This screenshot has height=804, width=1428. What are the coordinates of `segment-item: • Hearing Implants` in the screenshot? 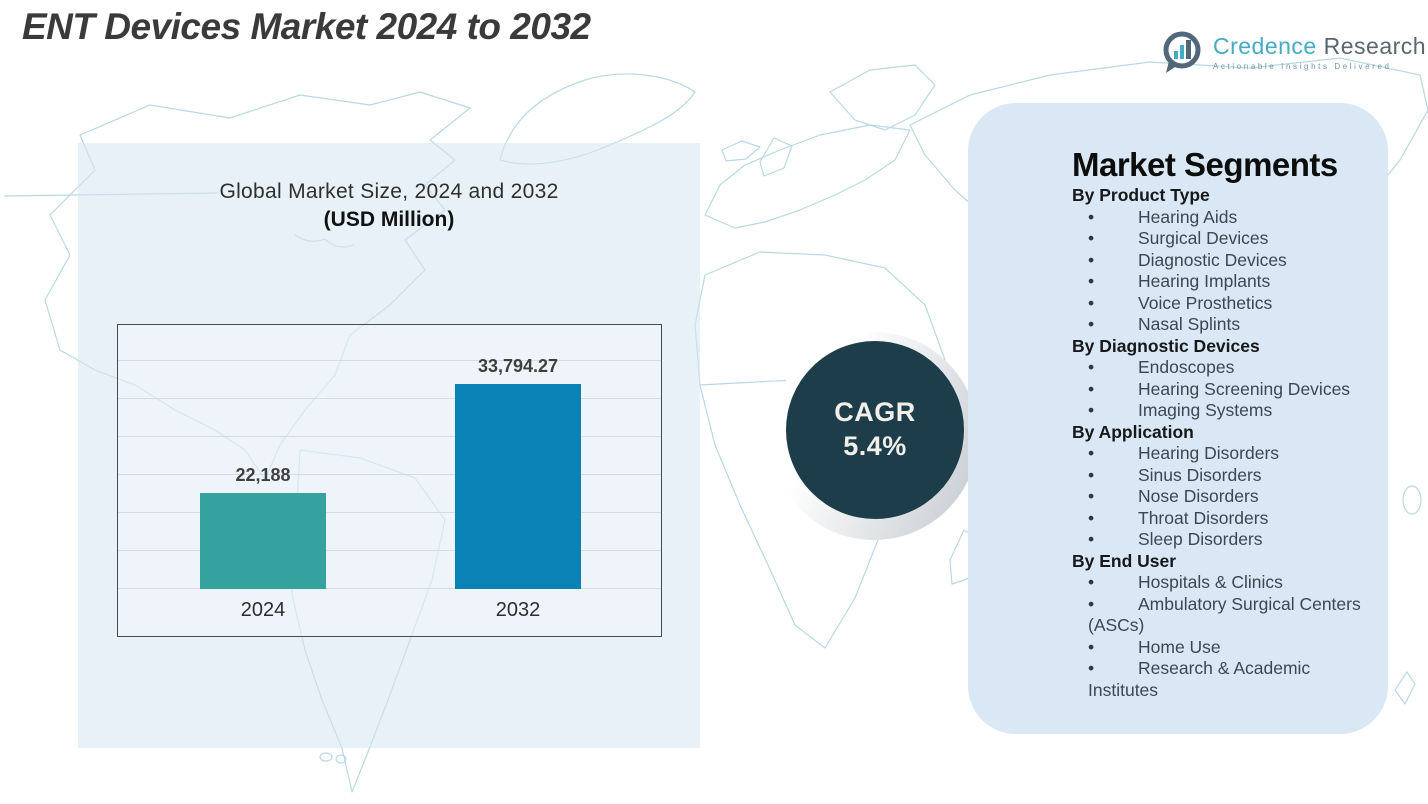 It's located at (1219, 282).